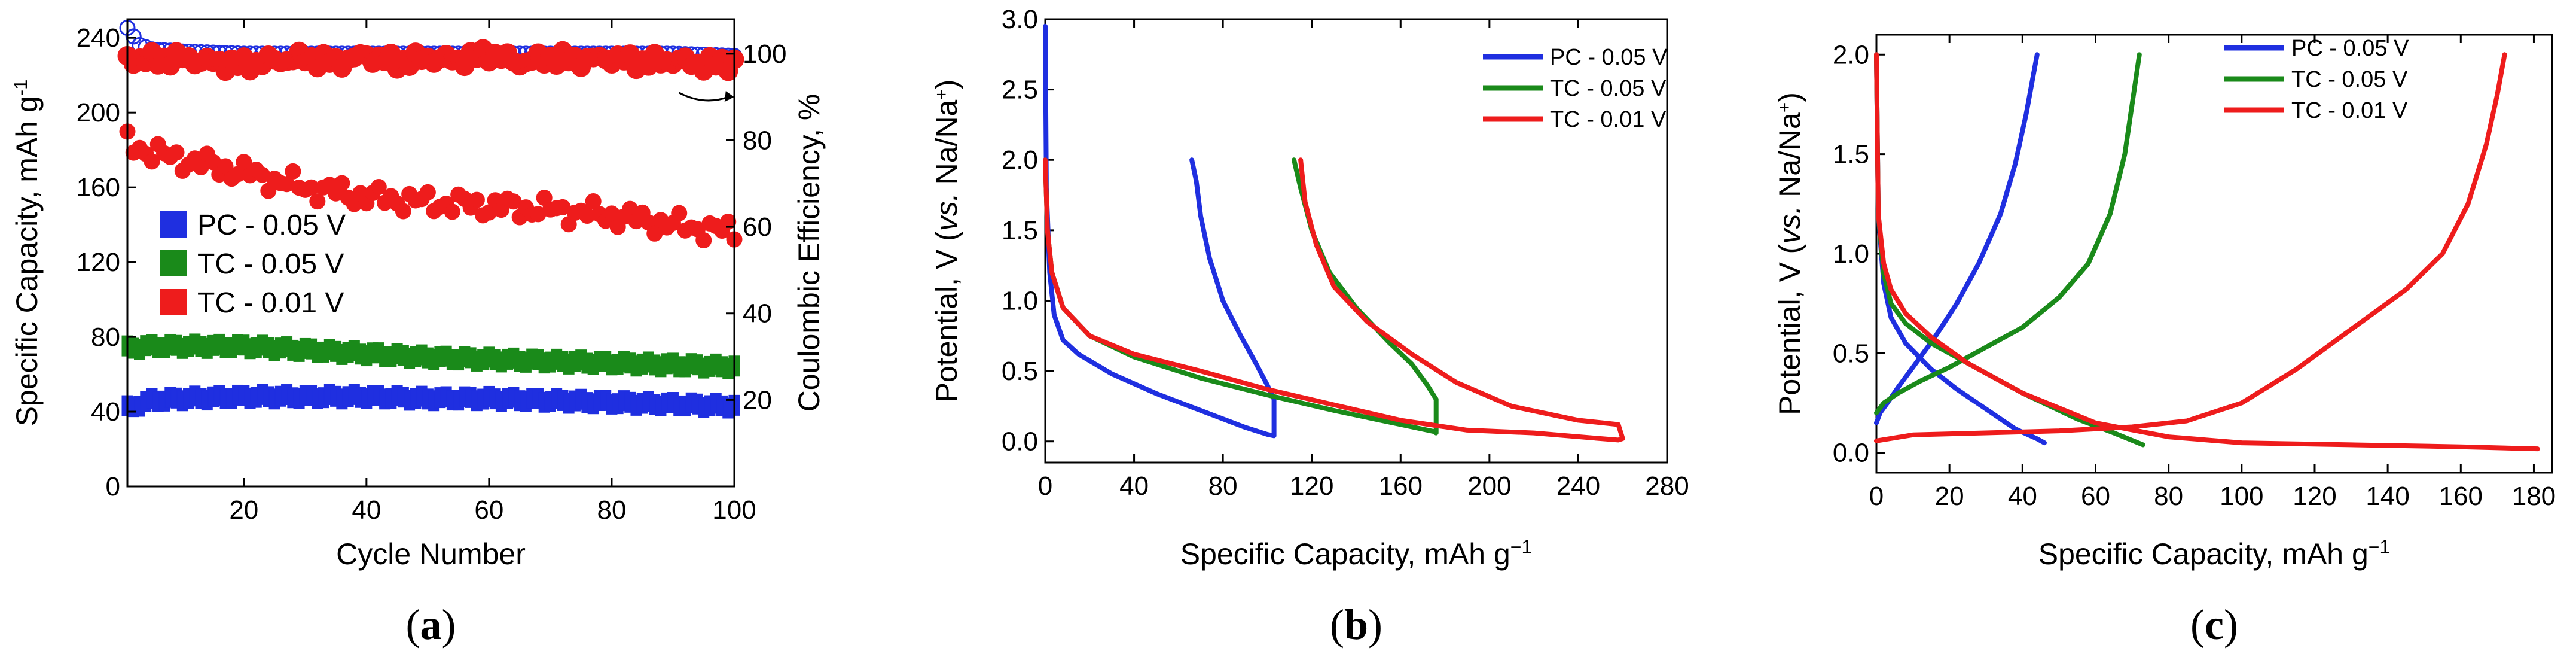  What do you see at coordinates (1045, 486) in the screenshot?
I see `x-tick-label: 0` at bounding box center [1045, 486].